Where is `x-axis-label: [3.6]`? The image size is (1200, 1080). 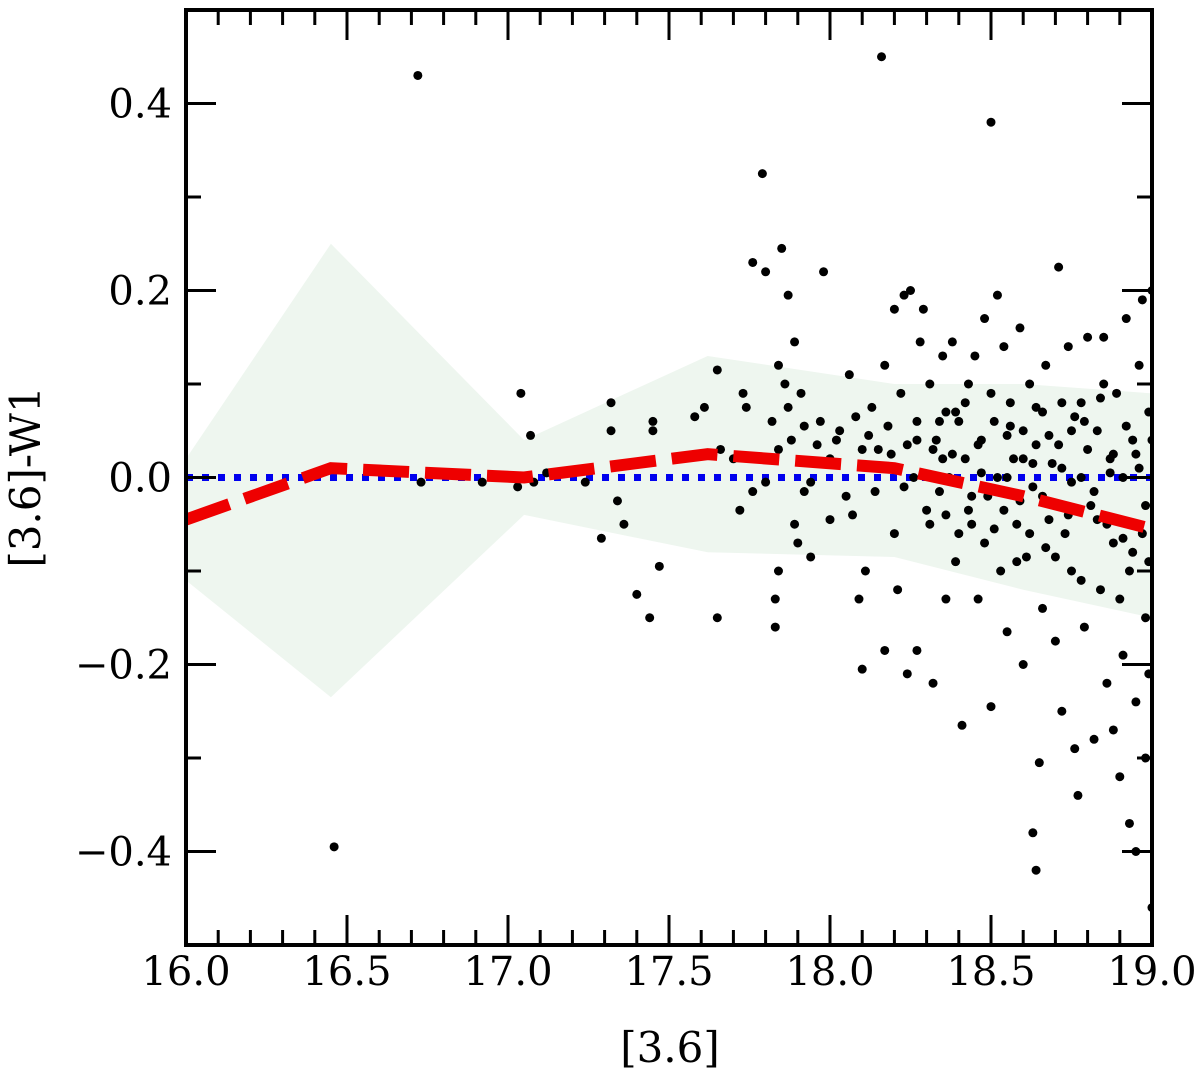
x-axis-label: [3.6] is located at coordinates (670, 1047).